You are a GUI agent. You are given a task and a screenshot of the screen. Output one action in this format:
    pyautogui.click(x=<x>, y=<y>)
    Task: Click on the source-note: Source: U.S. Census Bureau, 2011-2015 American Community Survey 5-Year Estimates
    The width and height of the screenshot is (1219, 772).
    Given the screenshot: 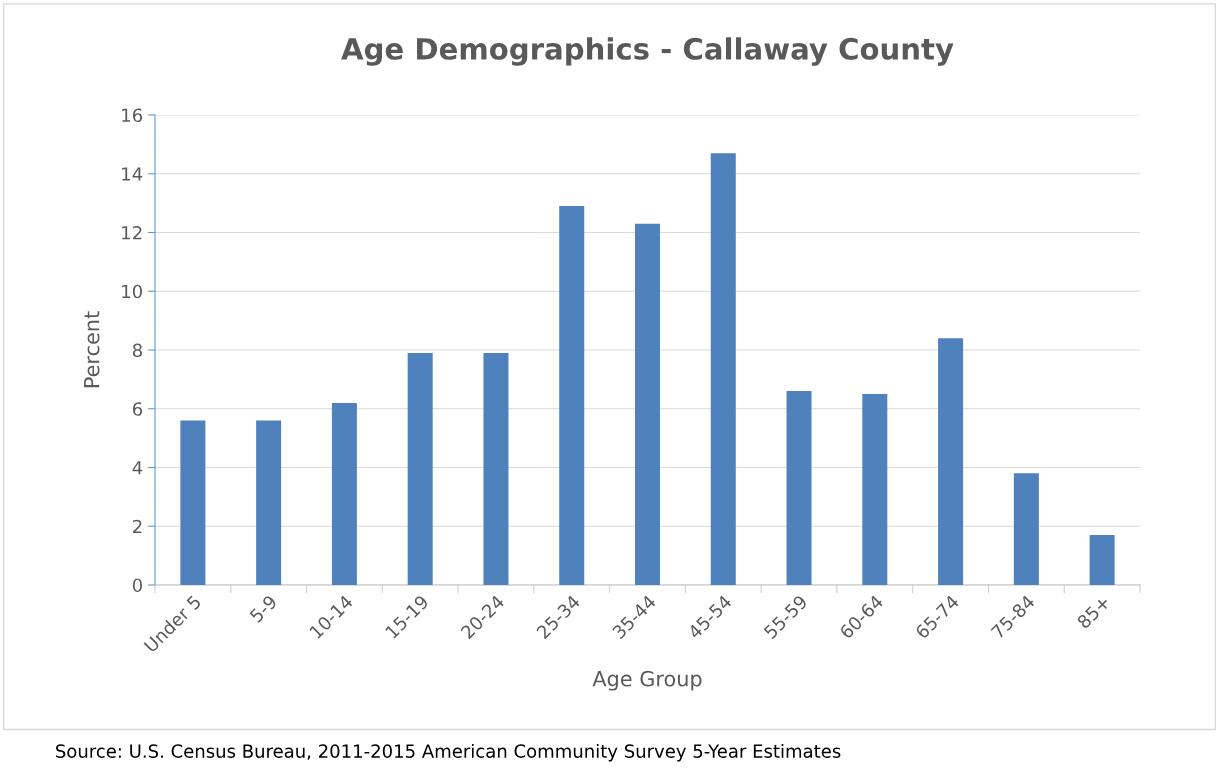 What is the action you would take?
    pyautogui.click(x=448, y=752)
    